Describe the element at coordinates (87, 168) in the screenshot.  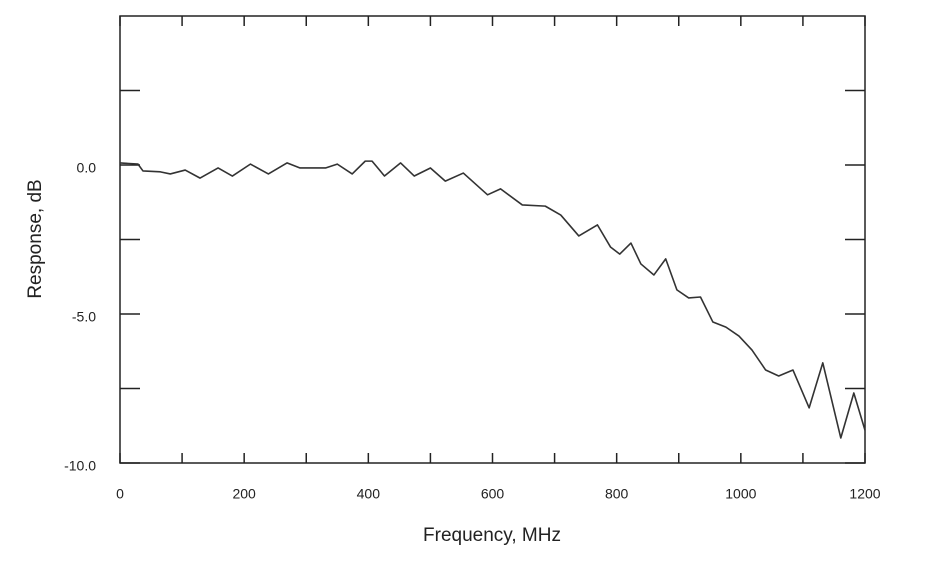
I see `y-tick-label: 0.0` at that location.